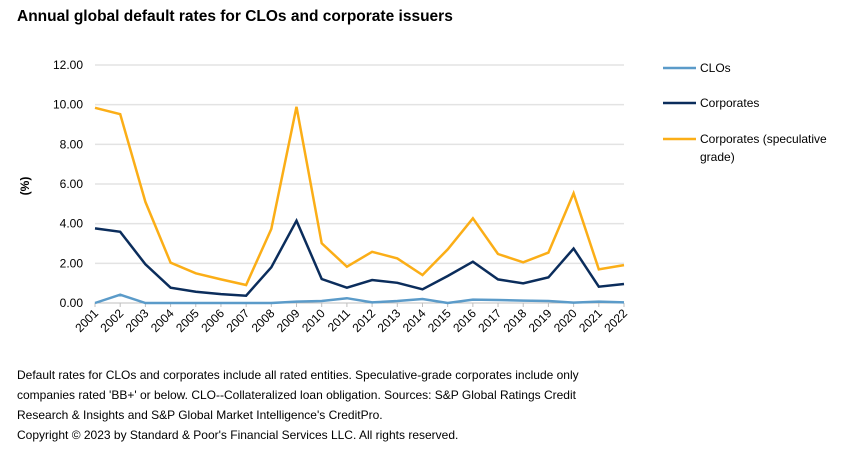 Image resolution: width=852 pixels, height=452 pixels. I want to click on legend-label: CLOs, so click(715, 68).